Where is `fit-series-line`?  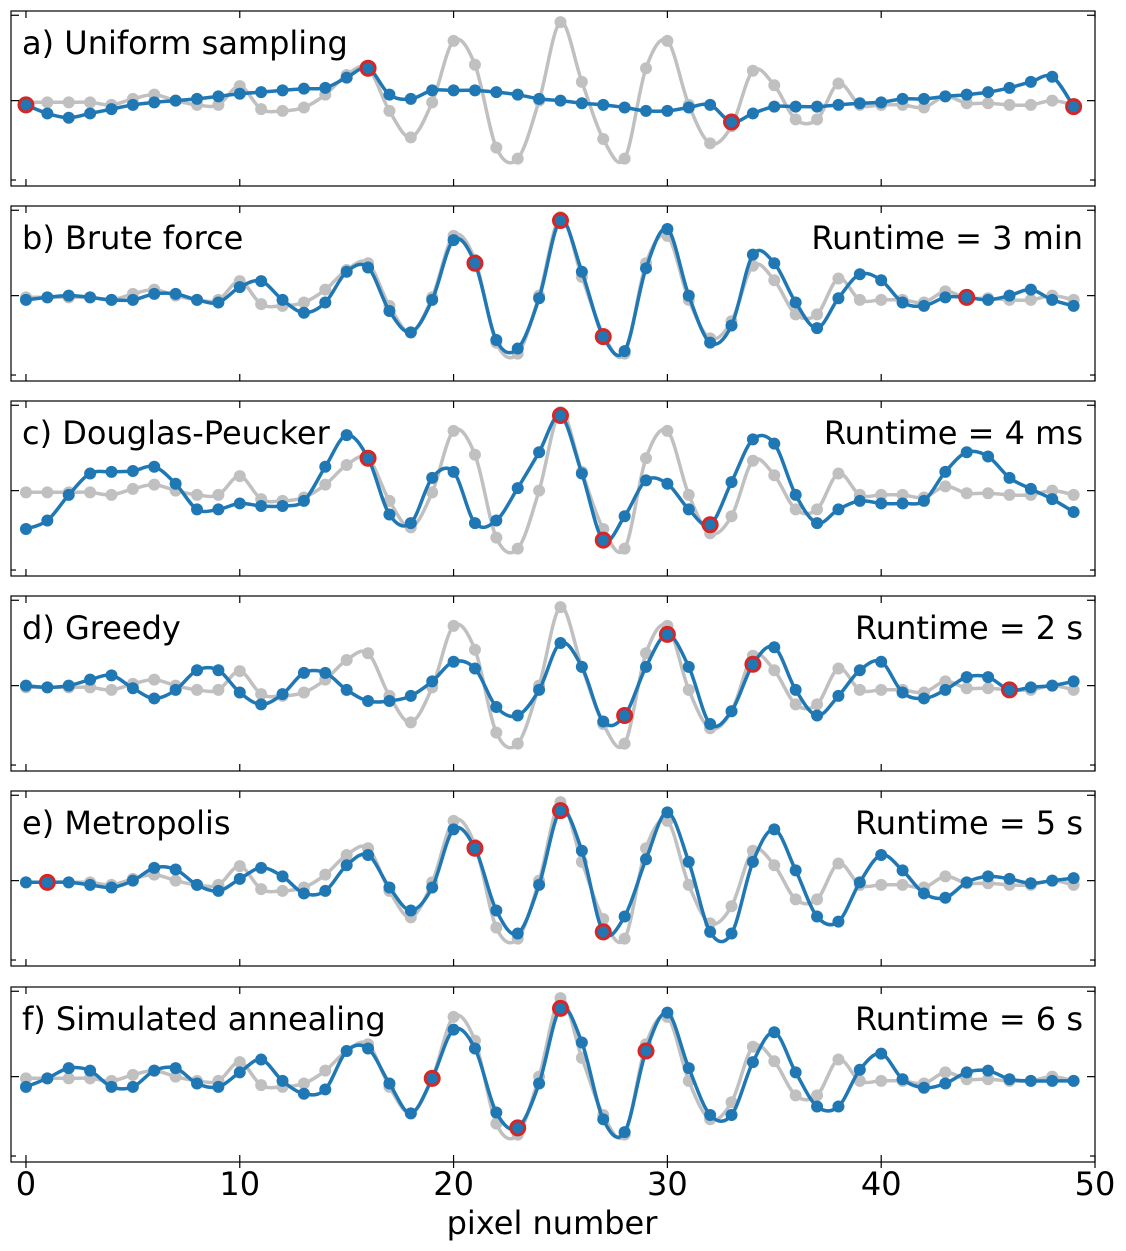 fit-series-line is located at coordinates (550, 288).